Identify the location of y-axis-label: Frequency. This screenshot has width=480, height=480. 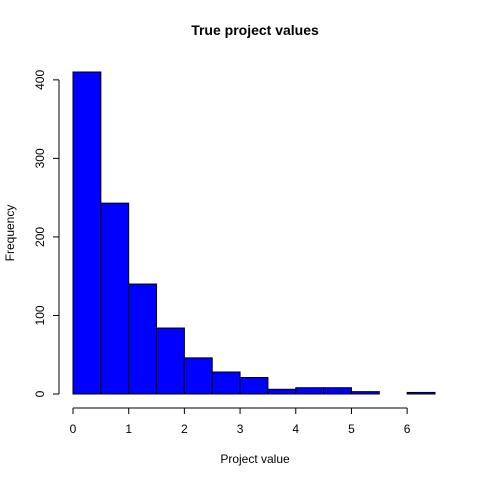
(10, 233).